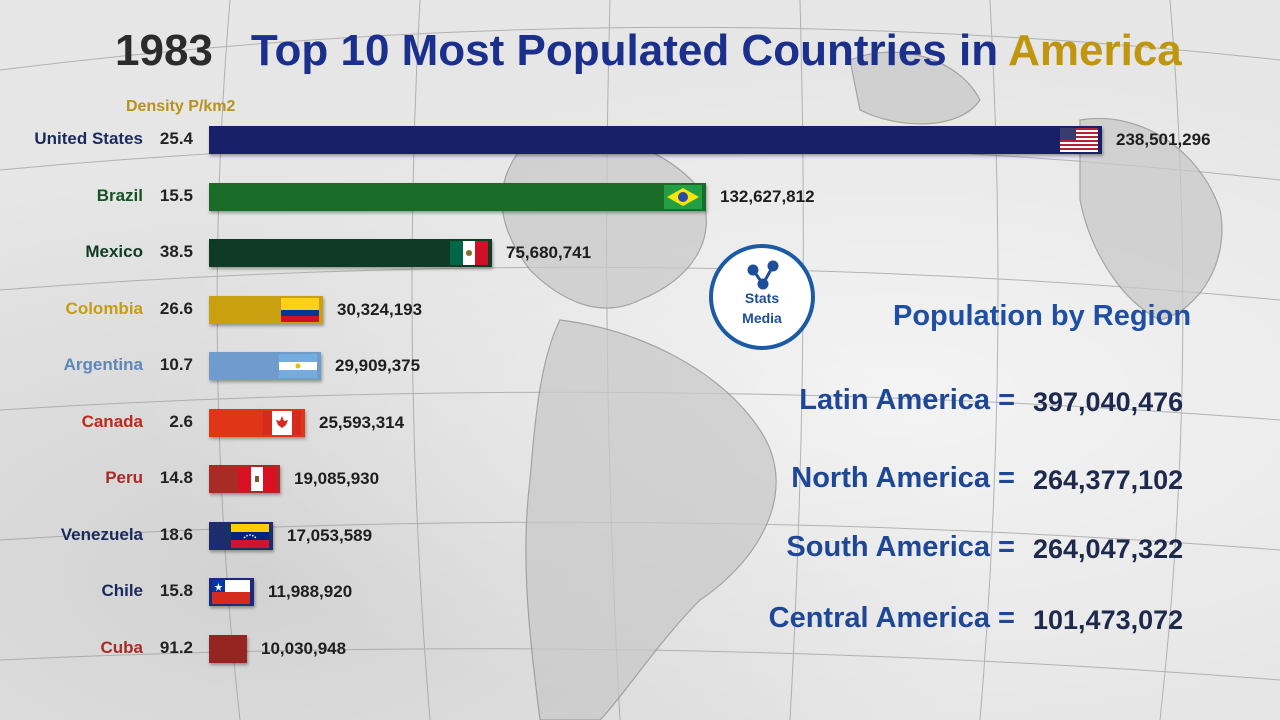  What do you see at coordinates (350, 253) in the screenshot?
I see `bar-mexico` at bounding box center [350, 253].